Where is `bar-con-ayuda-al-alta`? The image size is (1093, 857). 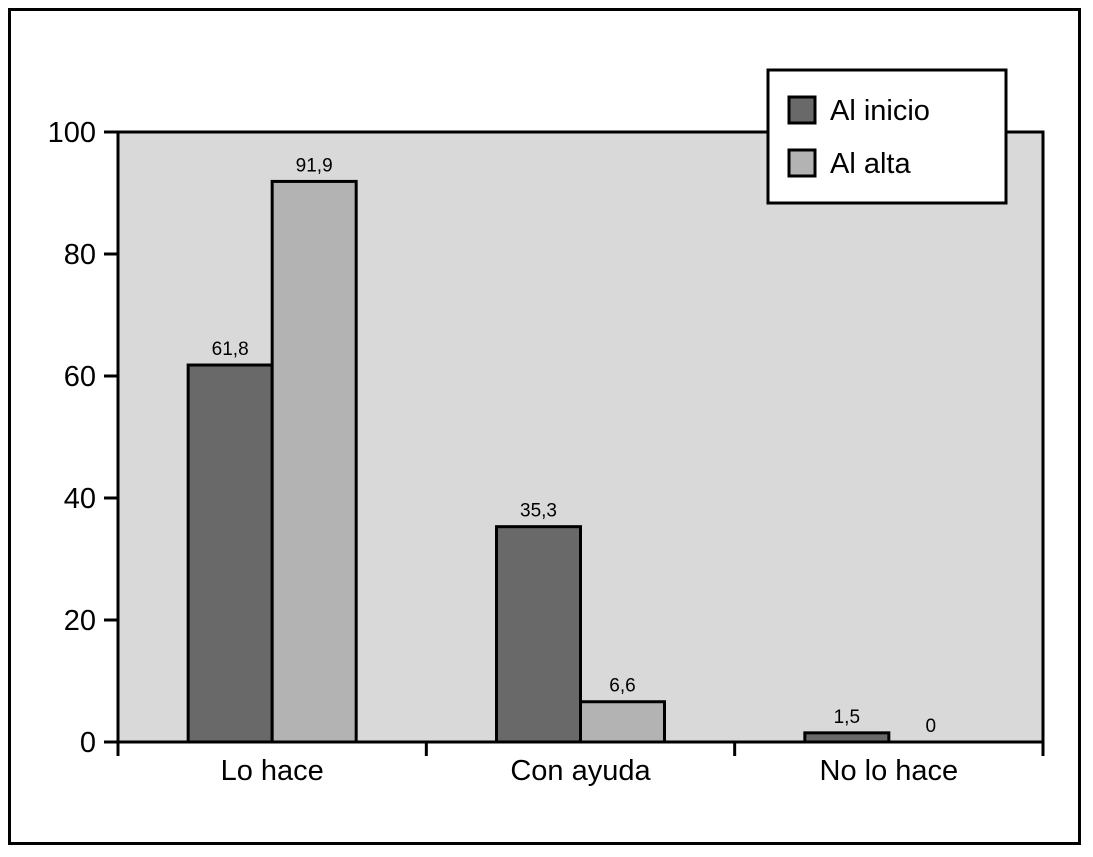
bar-con-ayuda-al-alta is located at coordinates (622, 722).